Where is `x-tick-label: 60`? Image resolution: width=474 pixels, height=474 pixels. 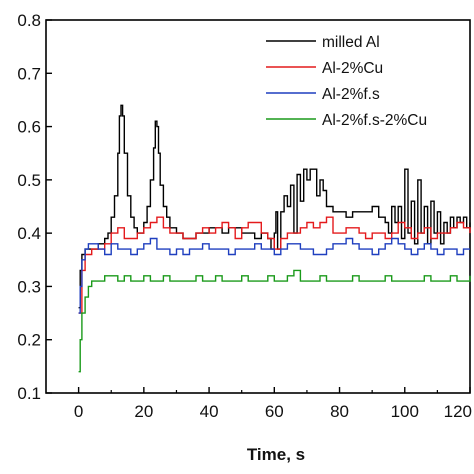 x-tick-label: 60 is located at coordinates (274, 411).